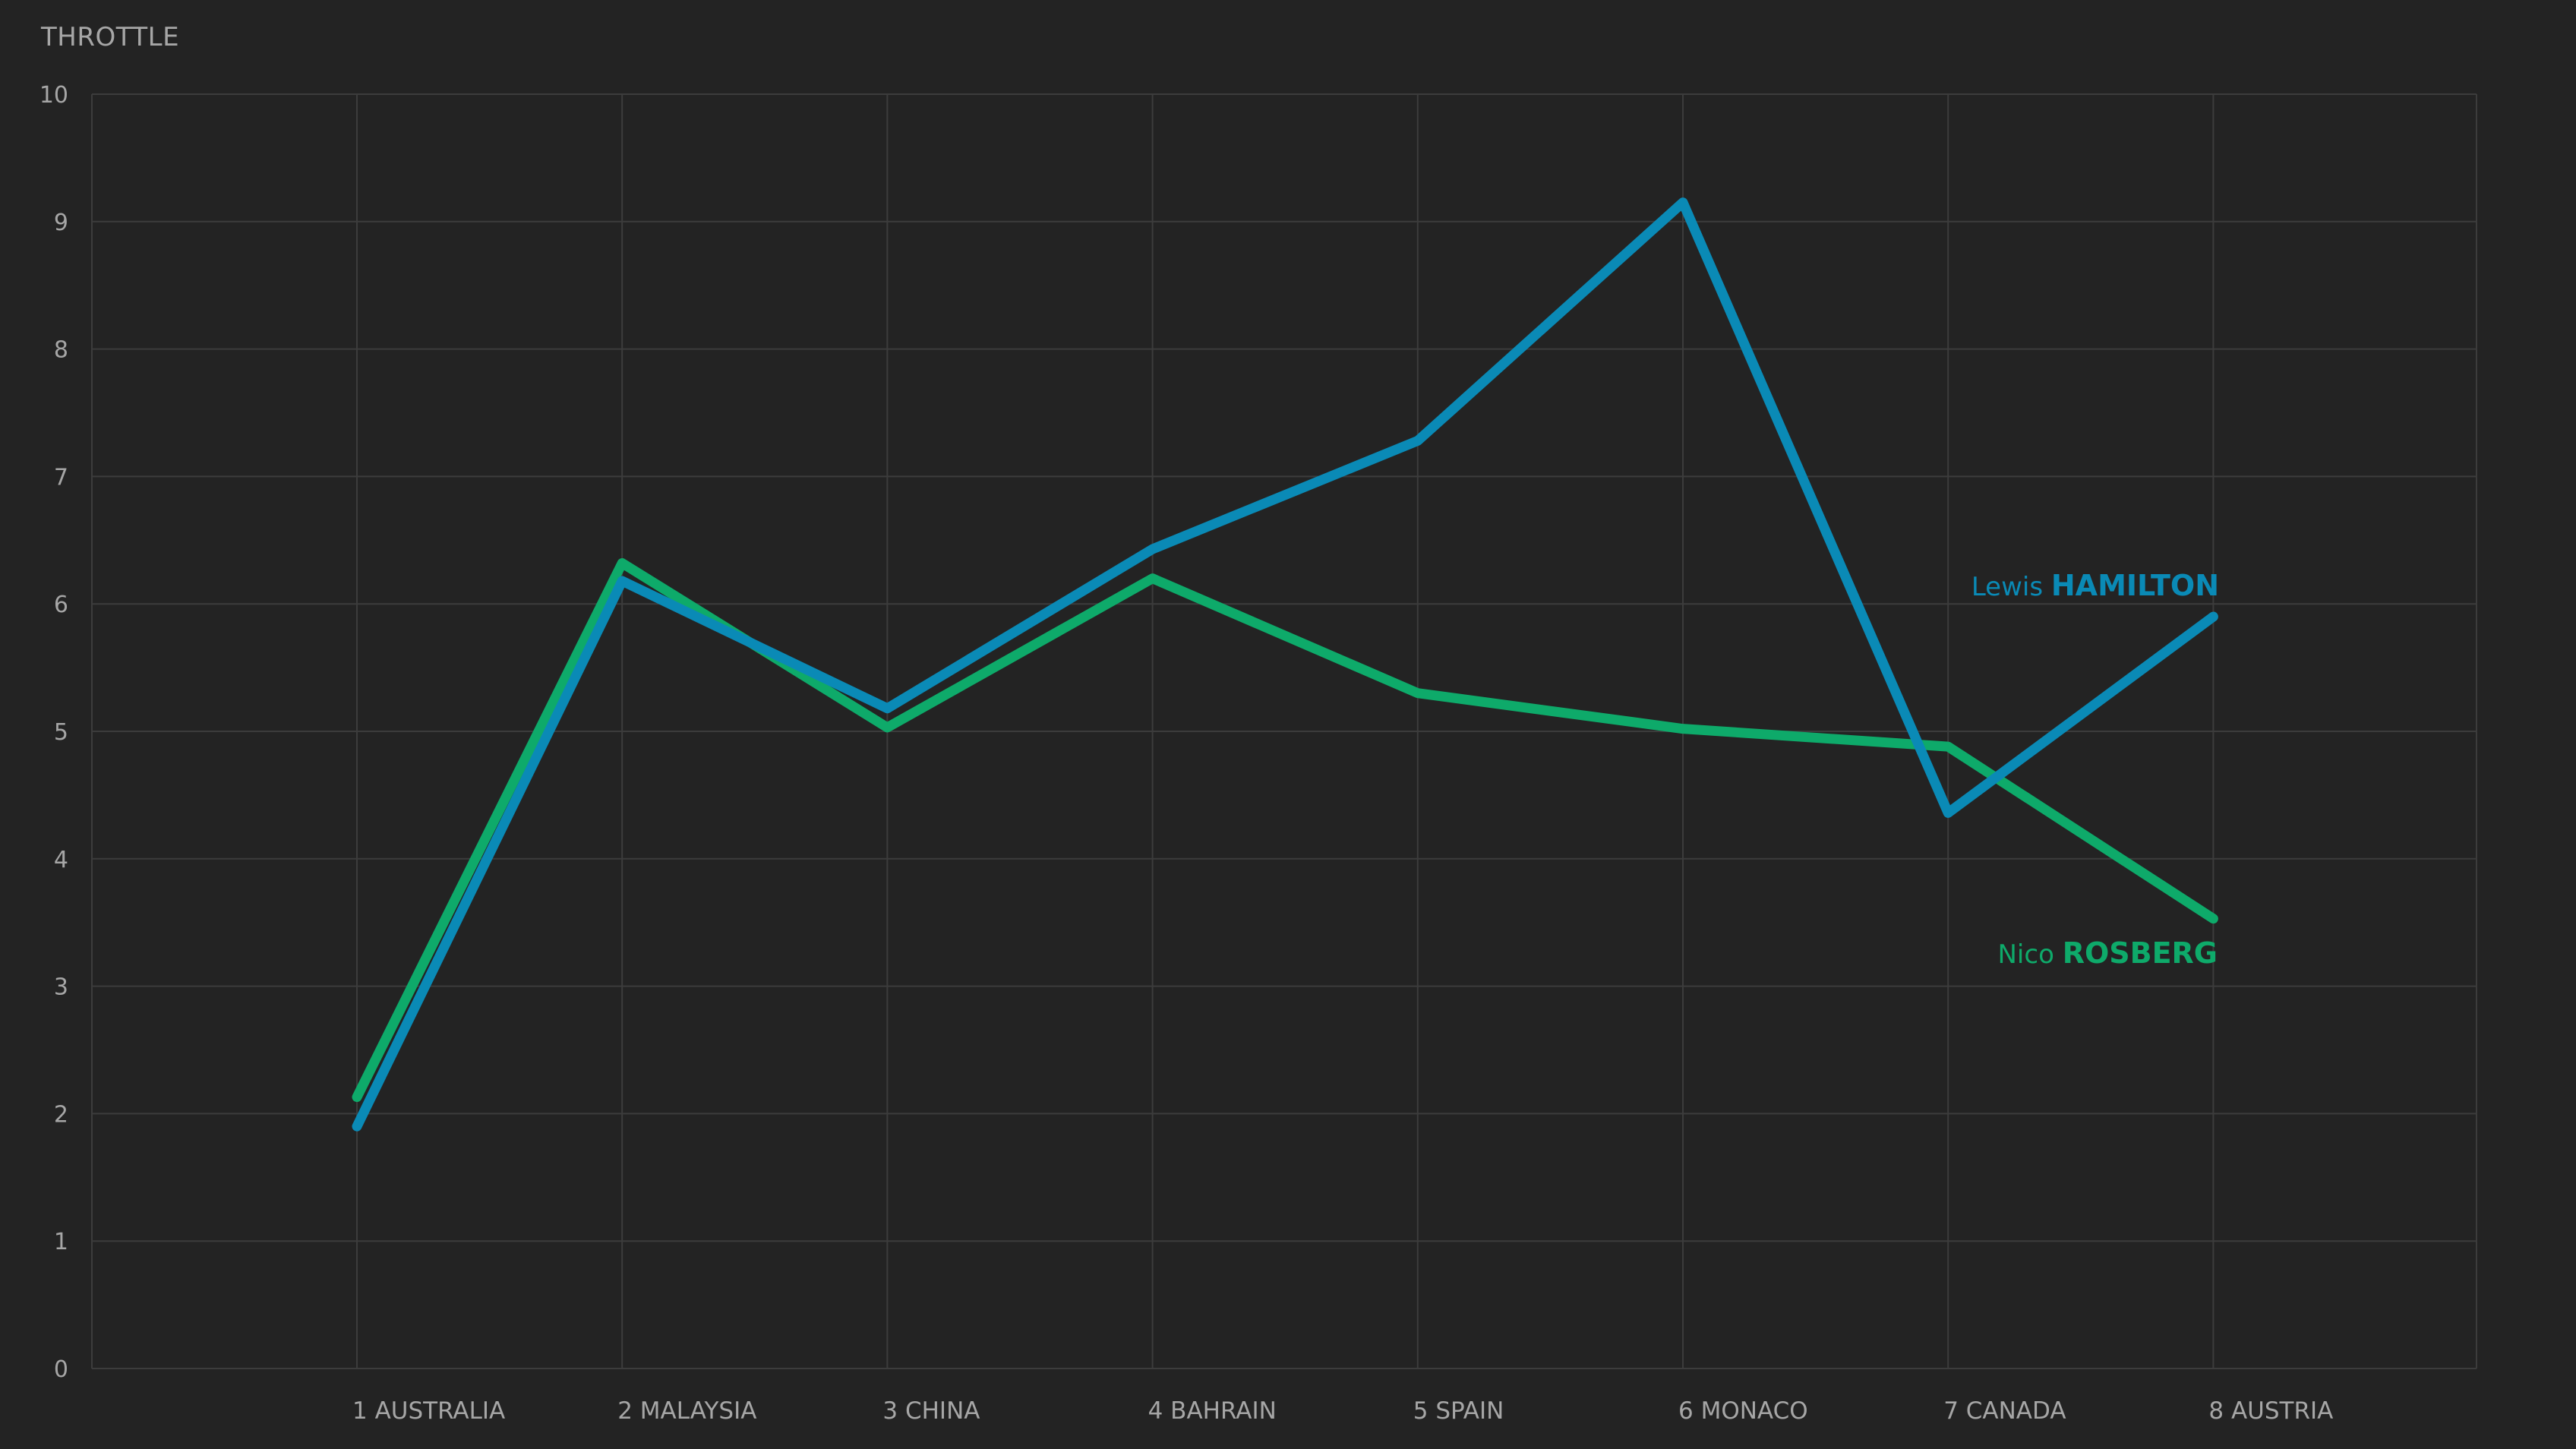  Describe the element at coordinates (2095, 769) in the screenshot. I see `series-labels: Lewis HAMILTON Nico ROSBERG` at that location.